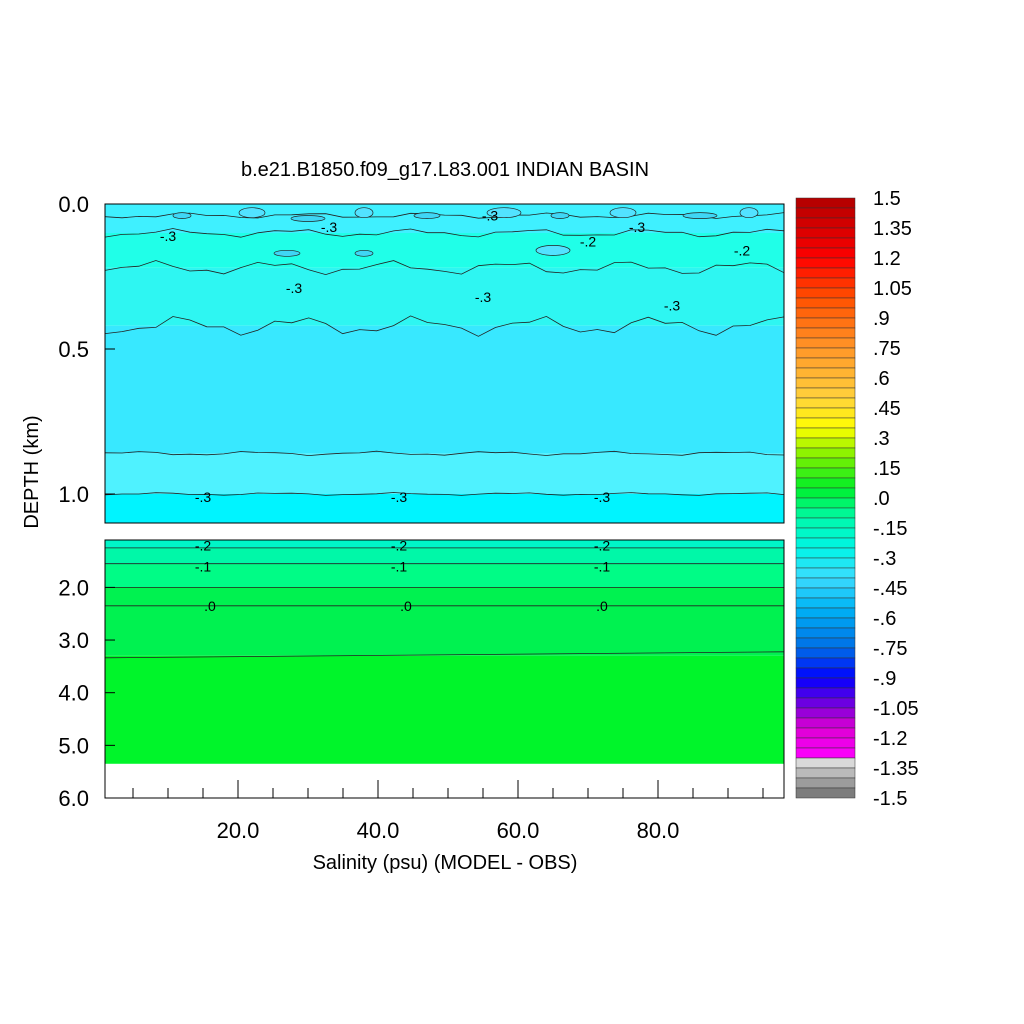 This screenshot has width=1024, height=1024. I want to click on colorbar-label: -.9, so click(884, 679).